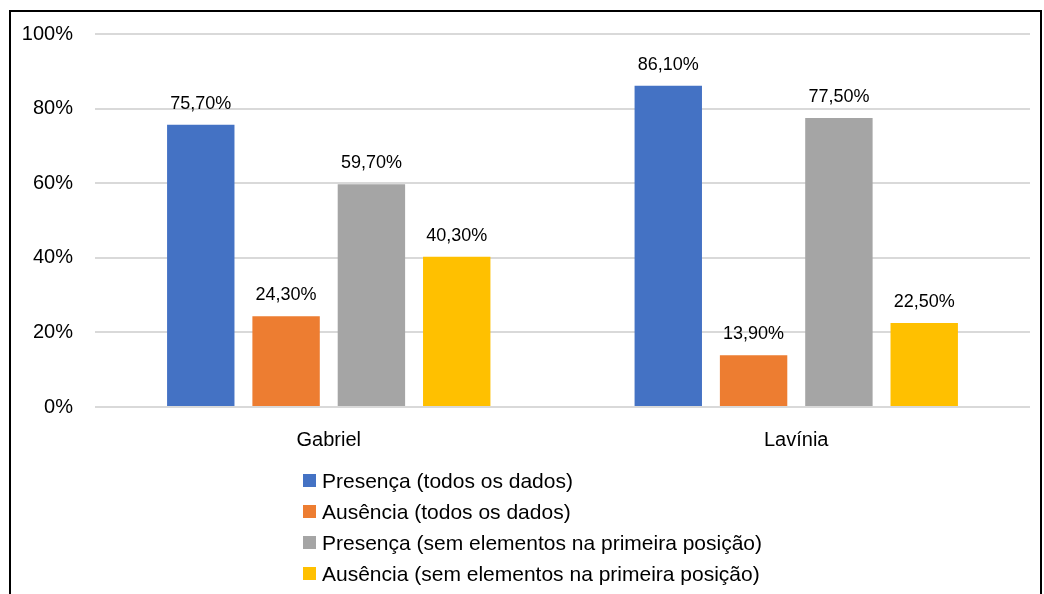 Image resolution: width=1044 pixels, height=594 pixels. I want to click on y-tick-label: 0%, so click(59, 405).